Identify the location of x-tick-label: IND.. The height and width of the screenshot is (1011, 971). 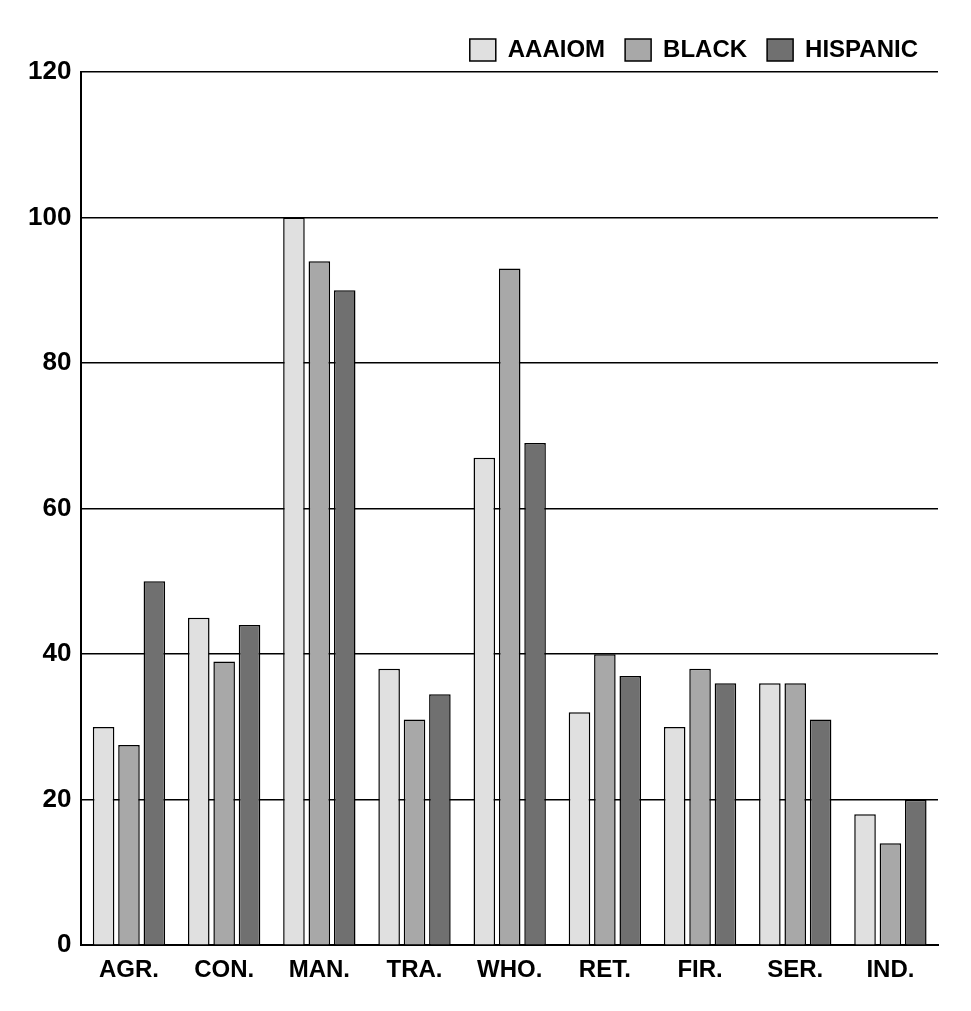
(890, 969).